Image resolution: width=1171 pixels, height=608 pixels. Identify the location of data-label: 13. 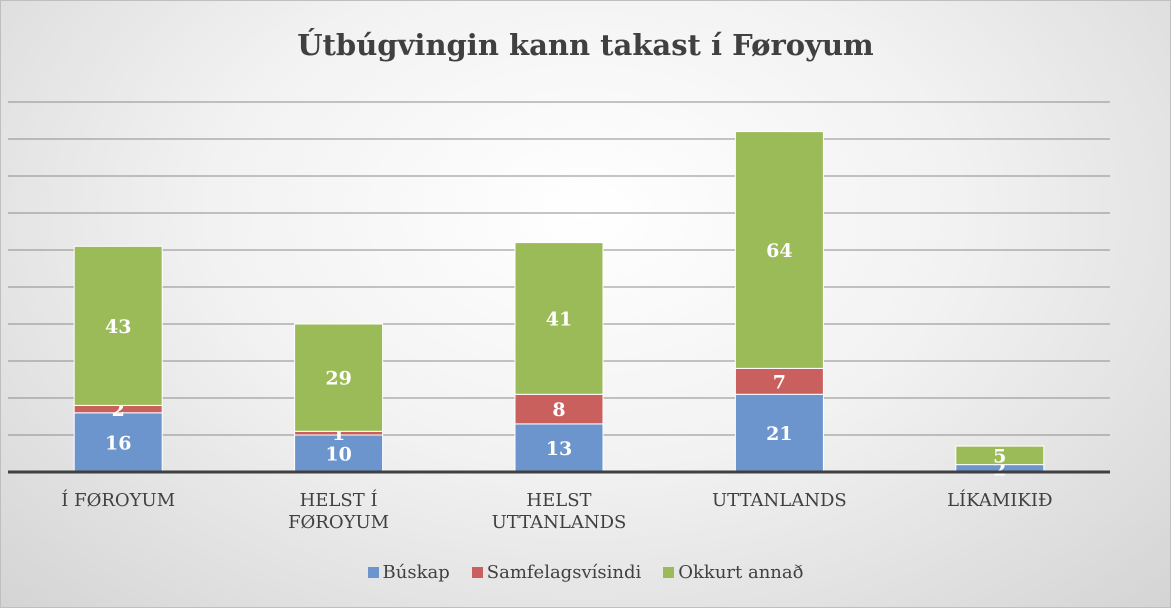
(559, 449).